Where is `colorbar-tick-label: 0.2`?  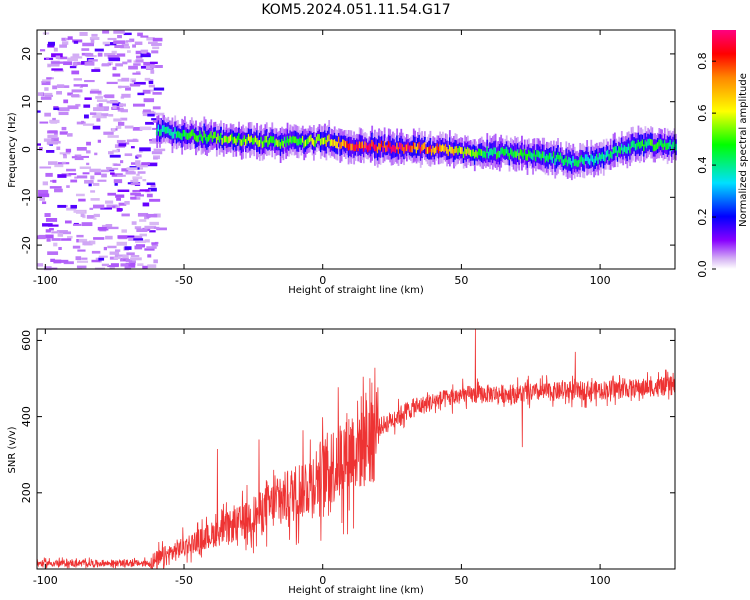 colorbar-tick-label: 0.2 is located at coordinates (702, 217).